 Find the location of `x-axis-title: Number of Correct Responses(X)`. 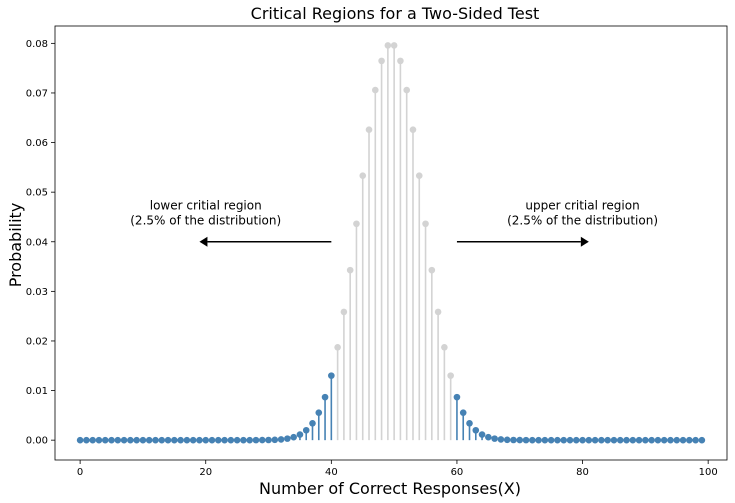

x-axis-title: Number of Correct Responses(X) is located at coordinates (390, 488).